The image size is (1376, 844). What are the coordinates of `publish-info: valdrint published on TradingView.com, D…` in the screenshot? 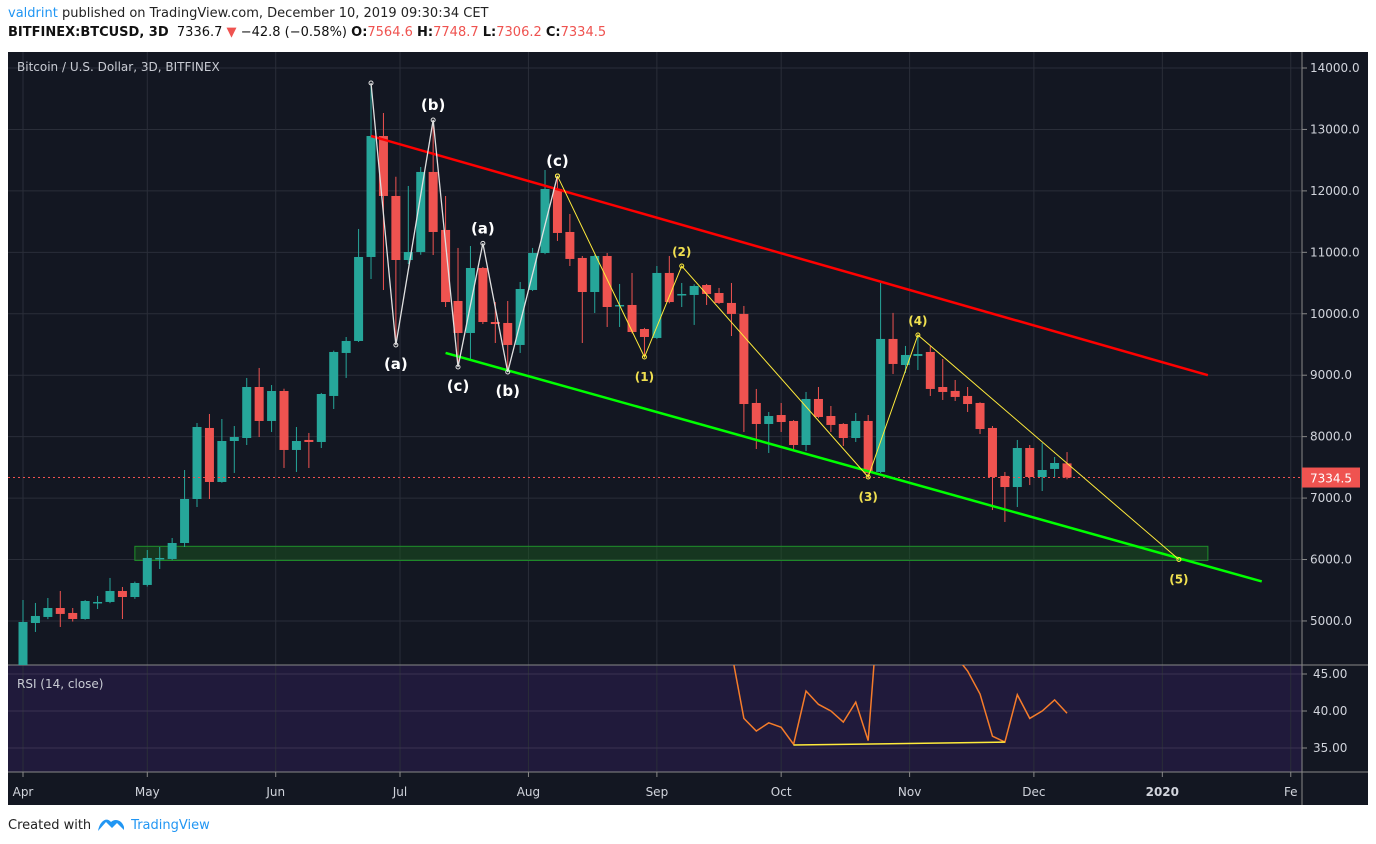 It's located at (248, 13).